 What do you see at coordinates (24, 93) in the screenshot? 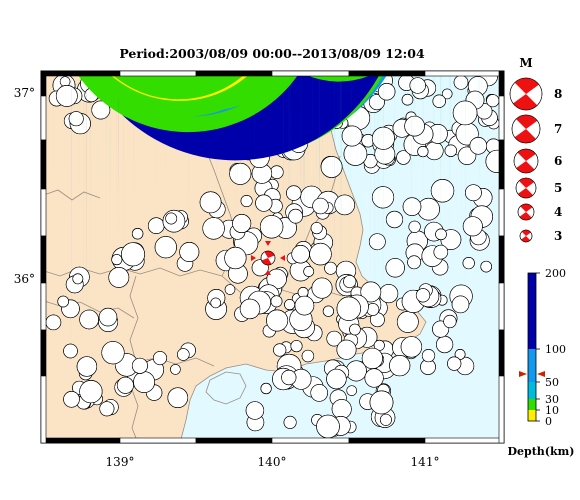
I see `lat-tick-37: 37°` at bounding box center [24, 93].